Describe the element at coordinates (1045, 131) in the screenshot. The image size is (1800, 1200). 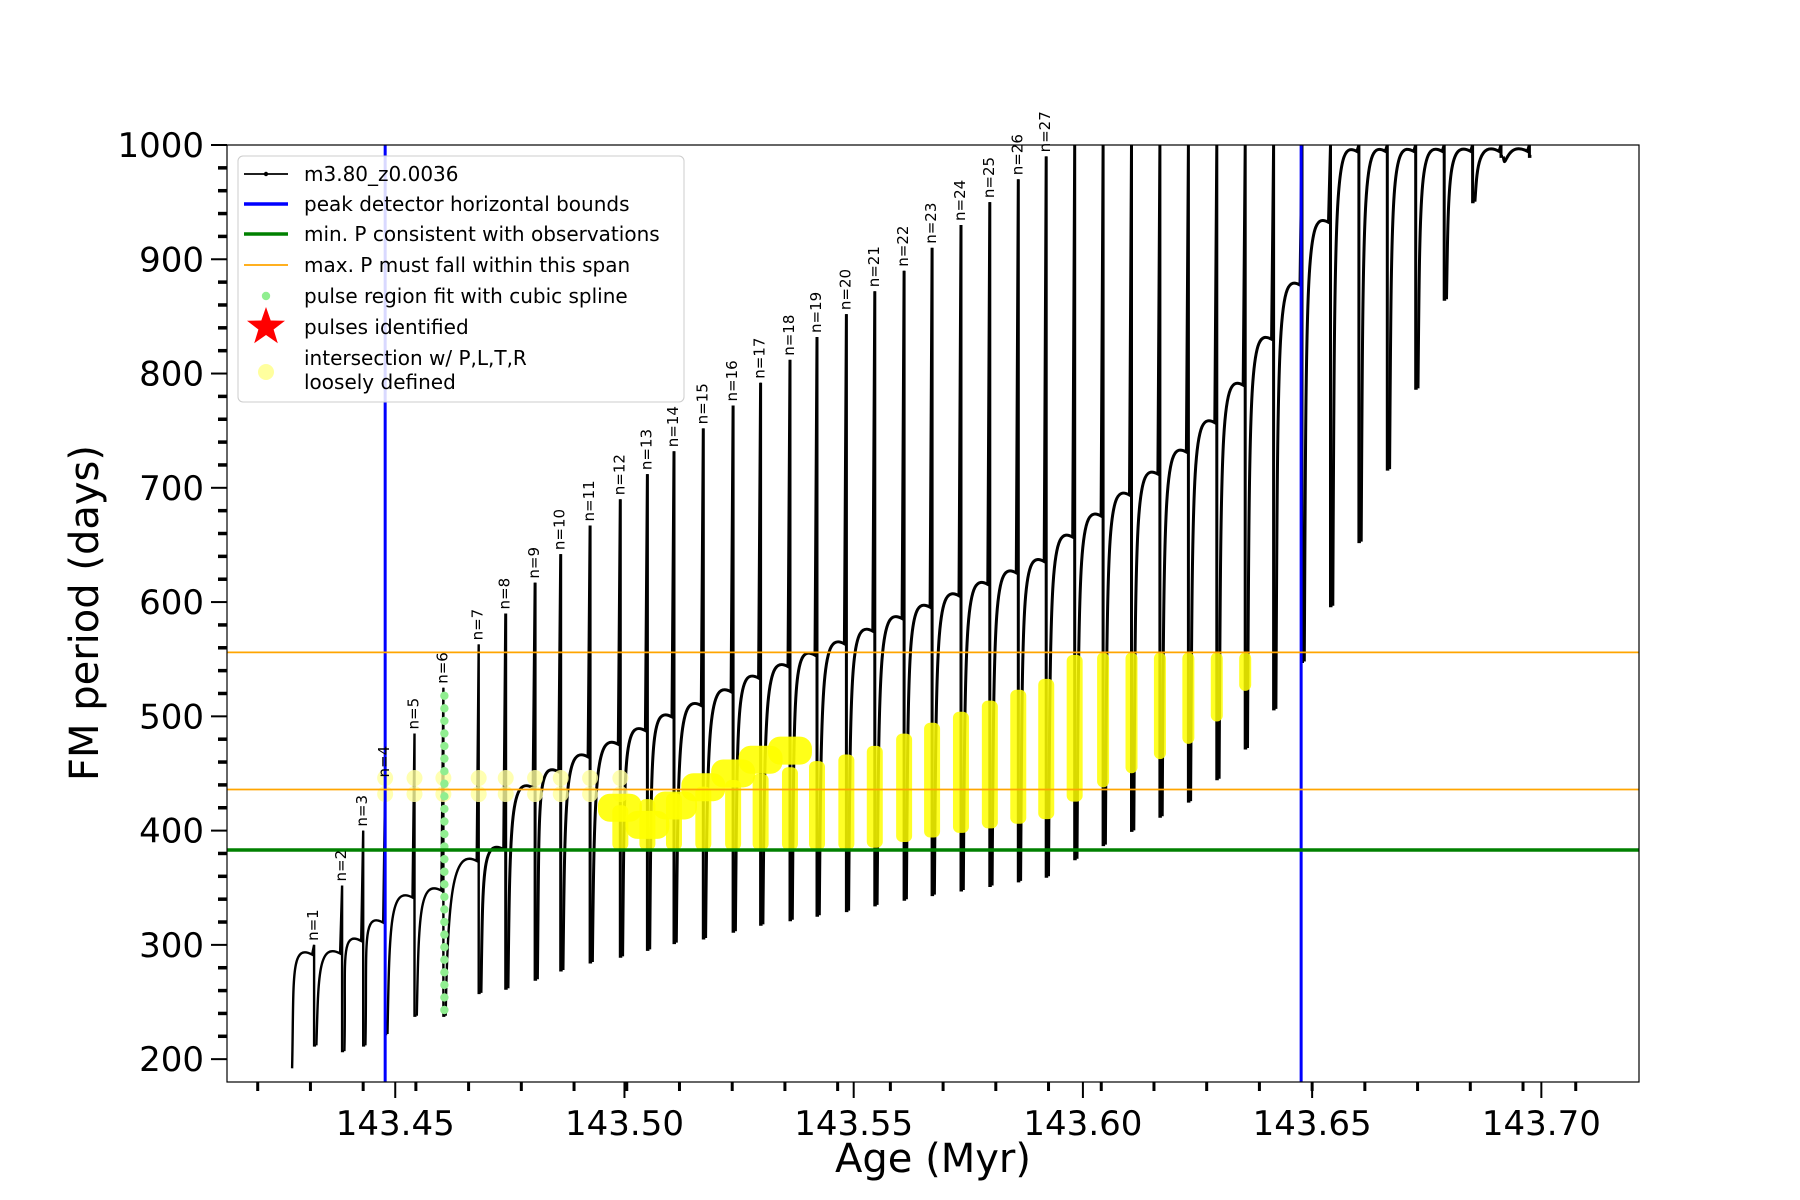
I see `pulse-label: n=27` at that location.